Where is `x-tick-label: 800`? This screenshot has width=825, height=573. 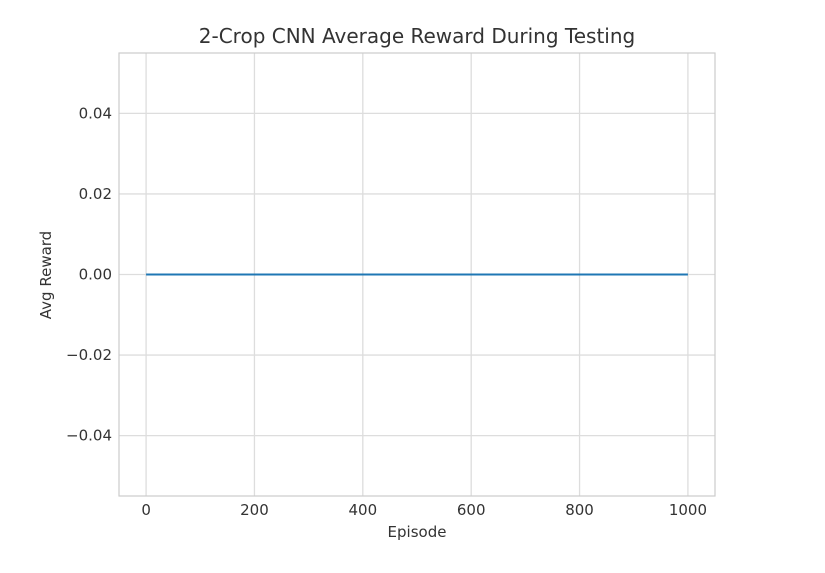
x-tick-label: 800 is located at coordinates (579, 510).